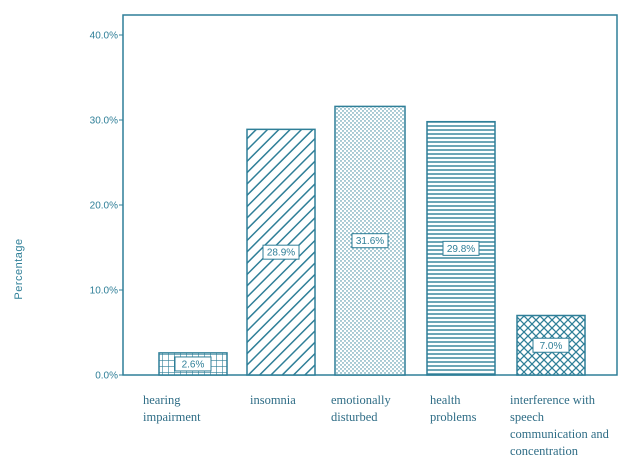  What do you see at coordinates (104, 121) in the screenshot?
I see `y-tick-label: 30.0%` at bounding box center [104, 121].